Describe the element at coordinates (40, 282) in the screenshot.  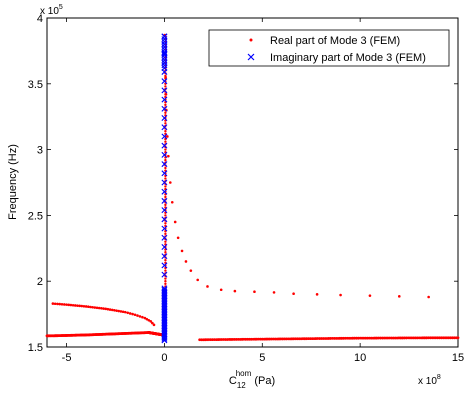
I see `y-tick-label: 2` at that location.